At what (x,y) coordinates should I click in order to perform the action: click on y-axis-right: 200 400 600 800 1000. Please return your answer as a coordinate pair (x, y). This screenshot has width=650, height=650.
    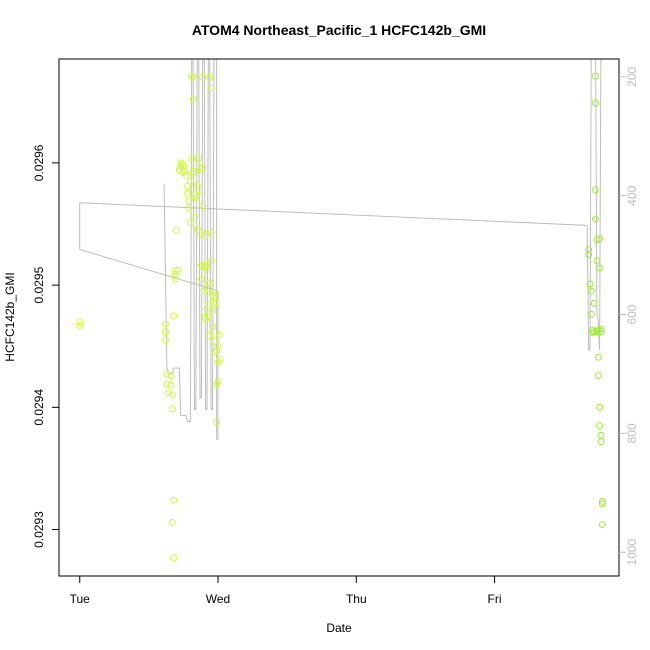
    Looking at the image, I should click on (629, 316).